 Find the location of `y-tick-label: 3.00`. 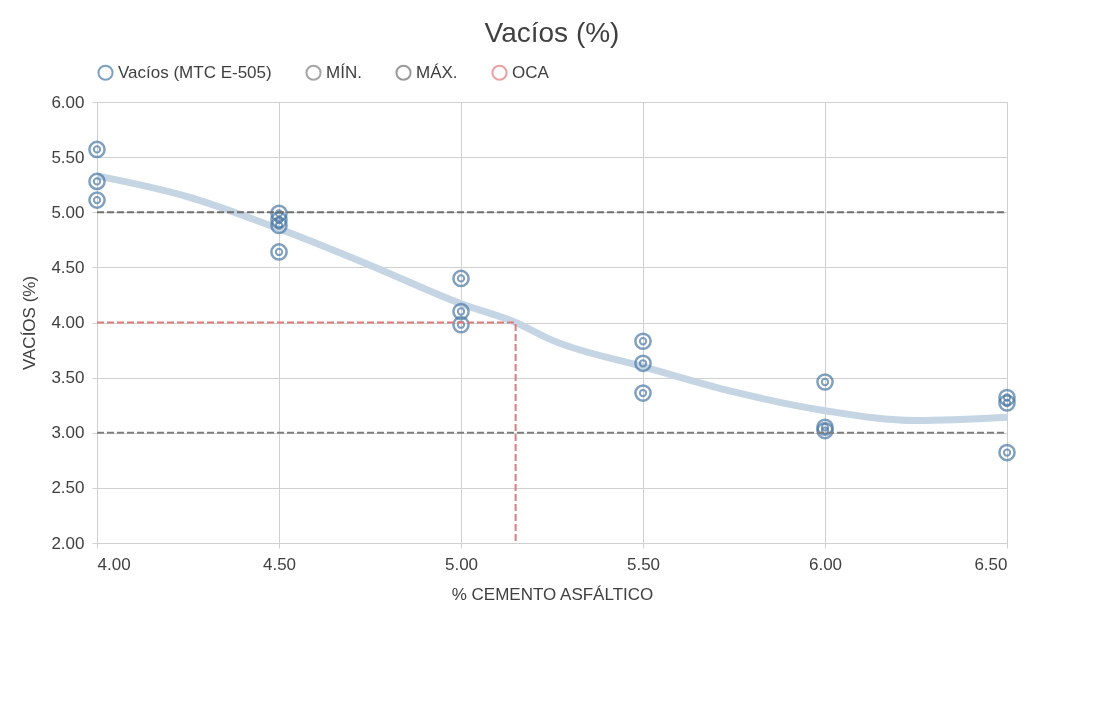

y-tick-label: 3.00 is located at coordinates (68, 433).